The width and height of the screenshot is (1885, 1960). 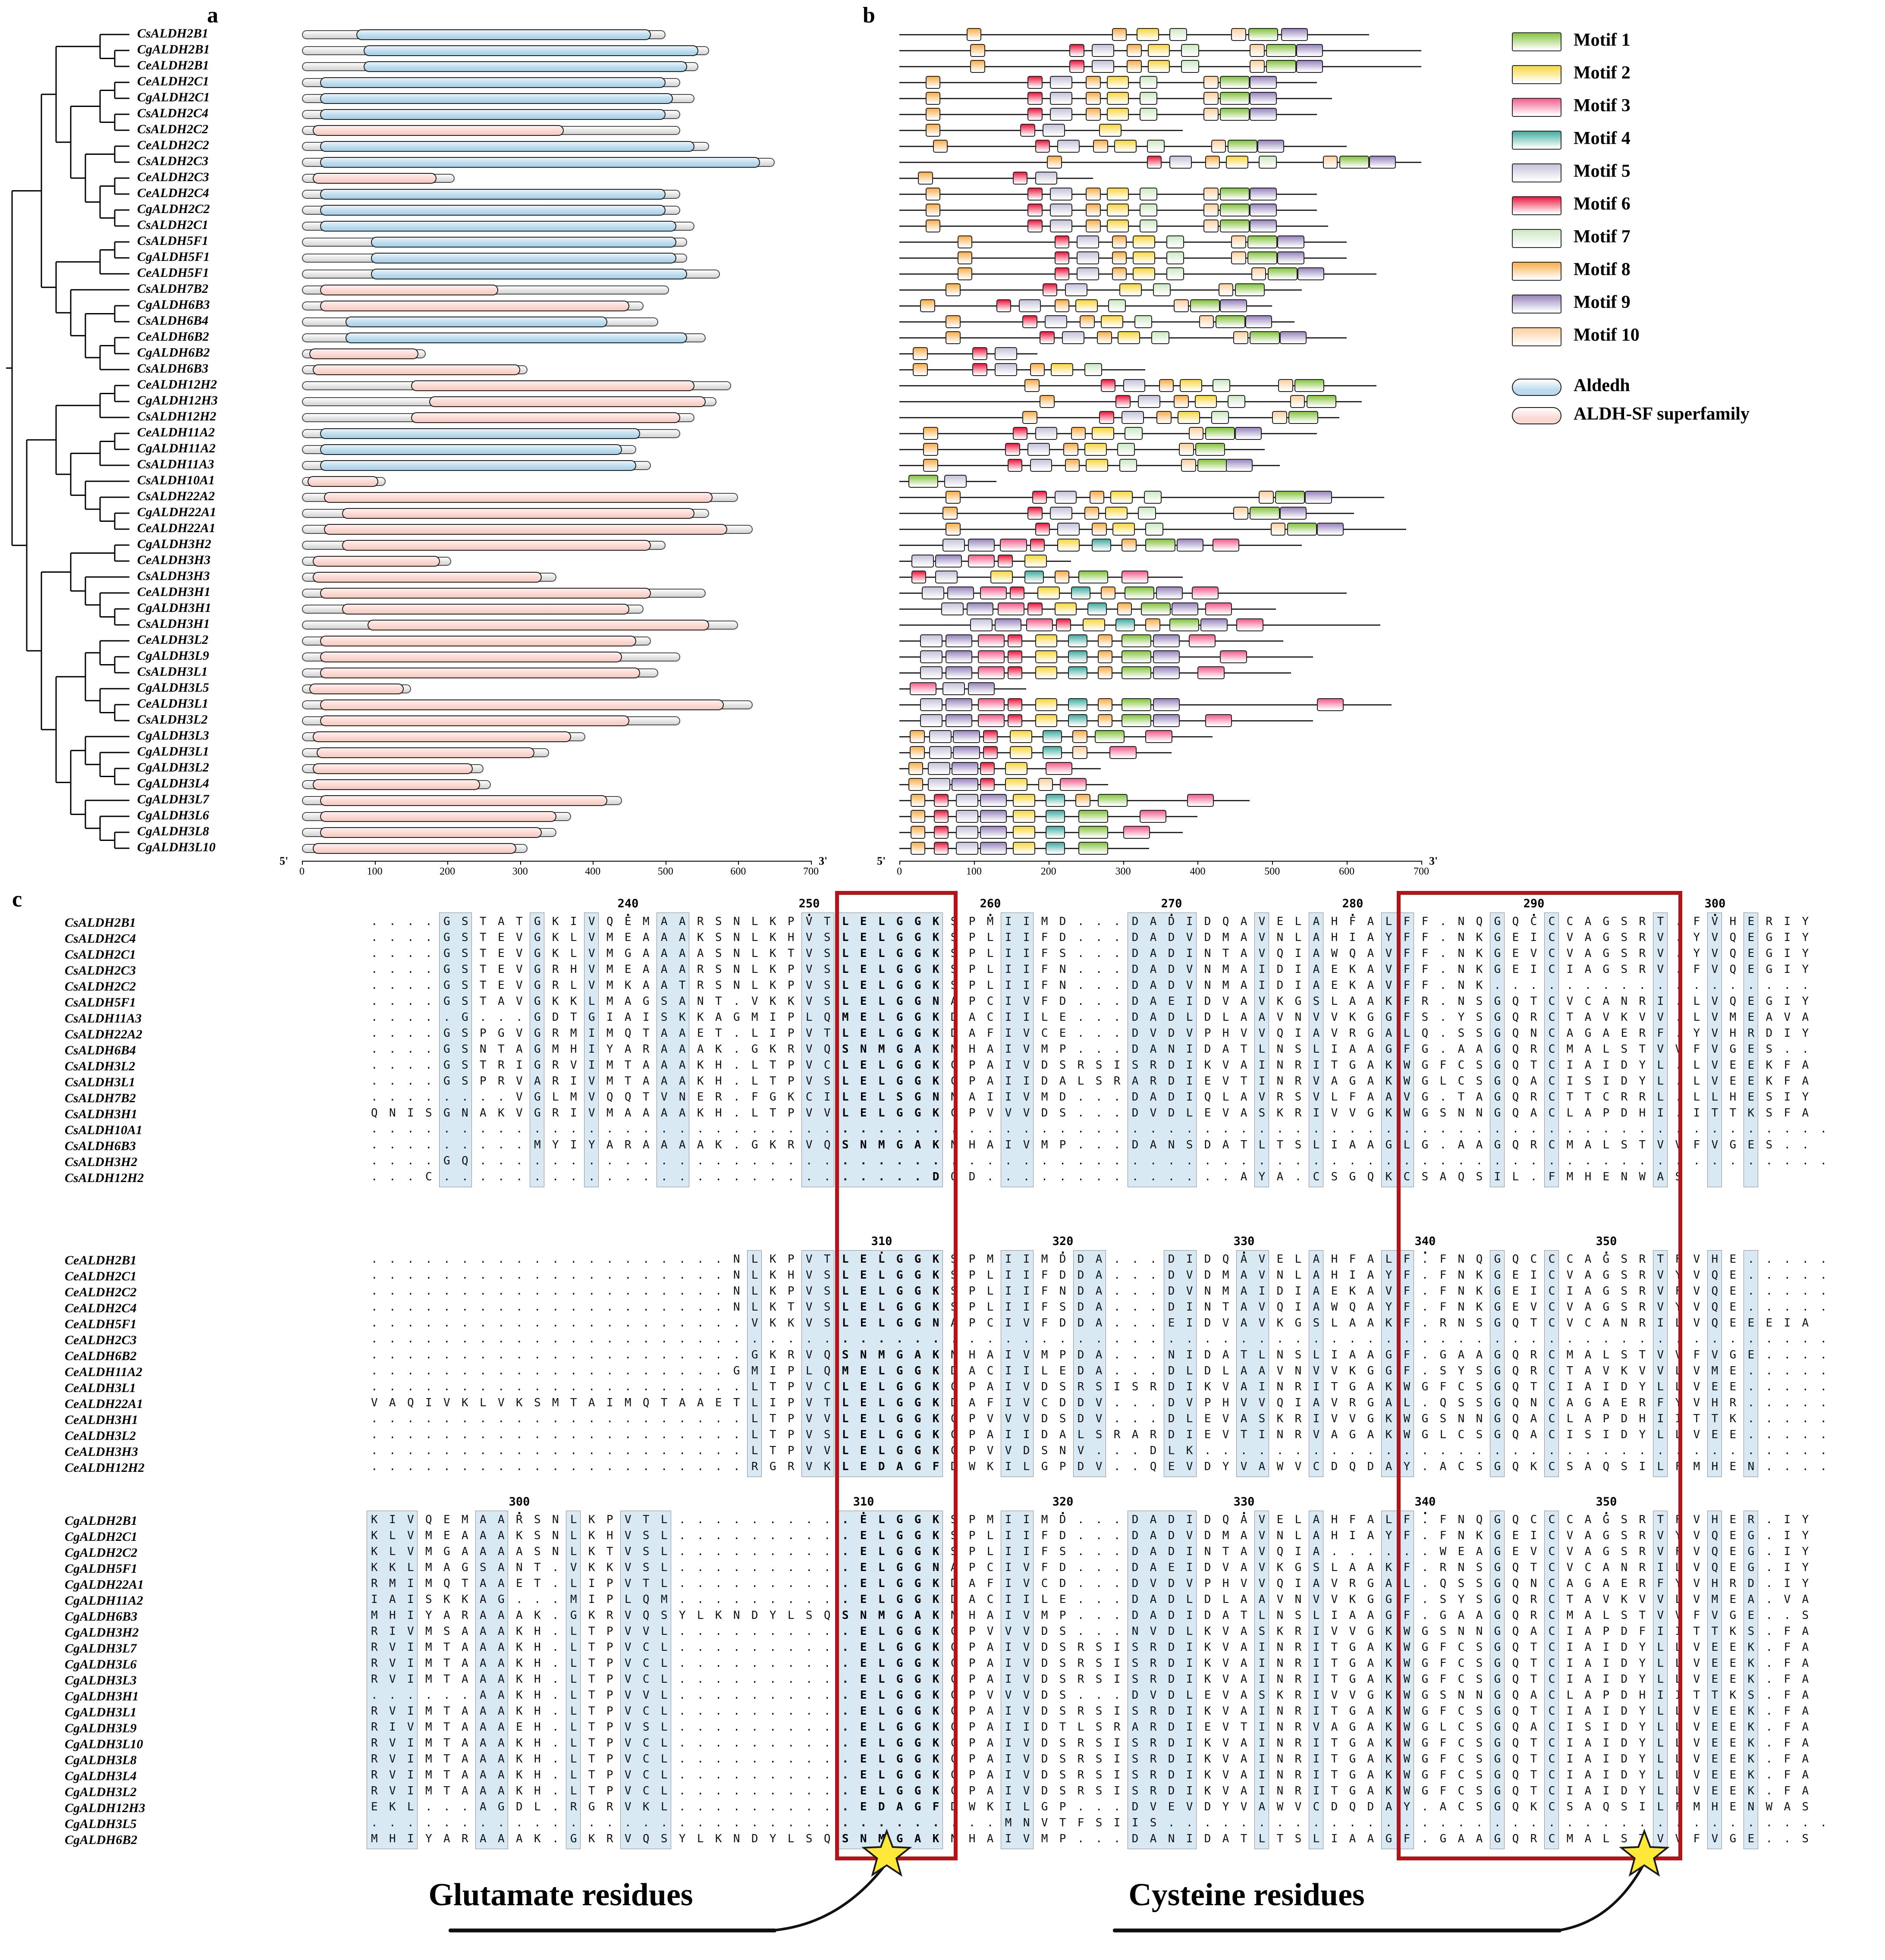 I want to click on alignment-row-label: CeALDH5F1, so click(x=101, y=1324).